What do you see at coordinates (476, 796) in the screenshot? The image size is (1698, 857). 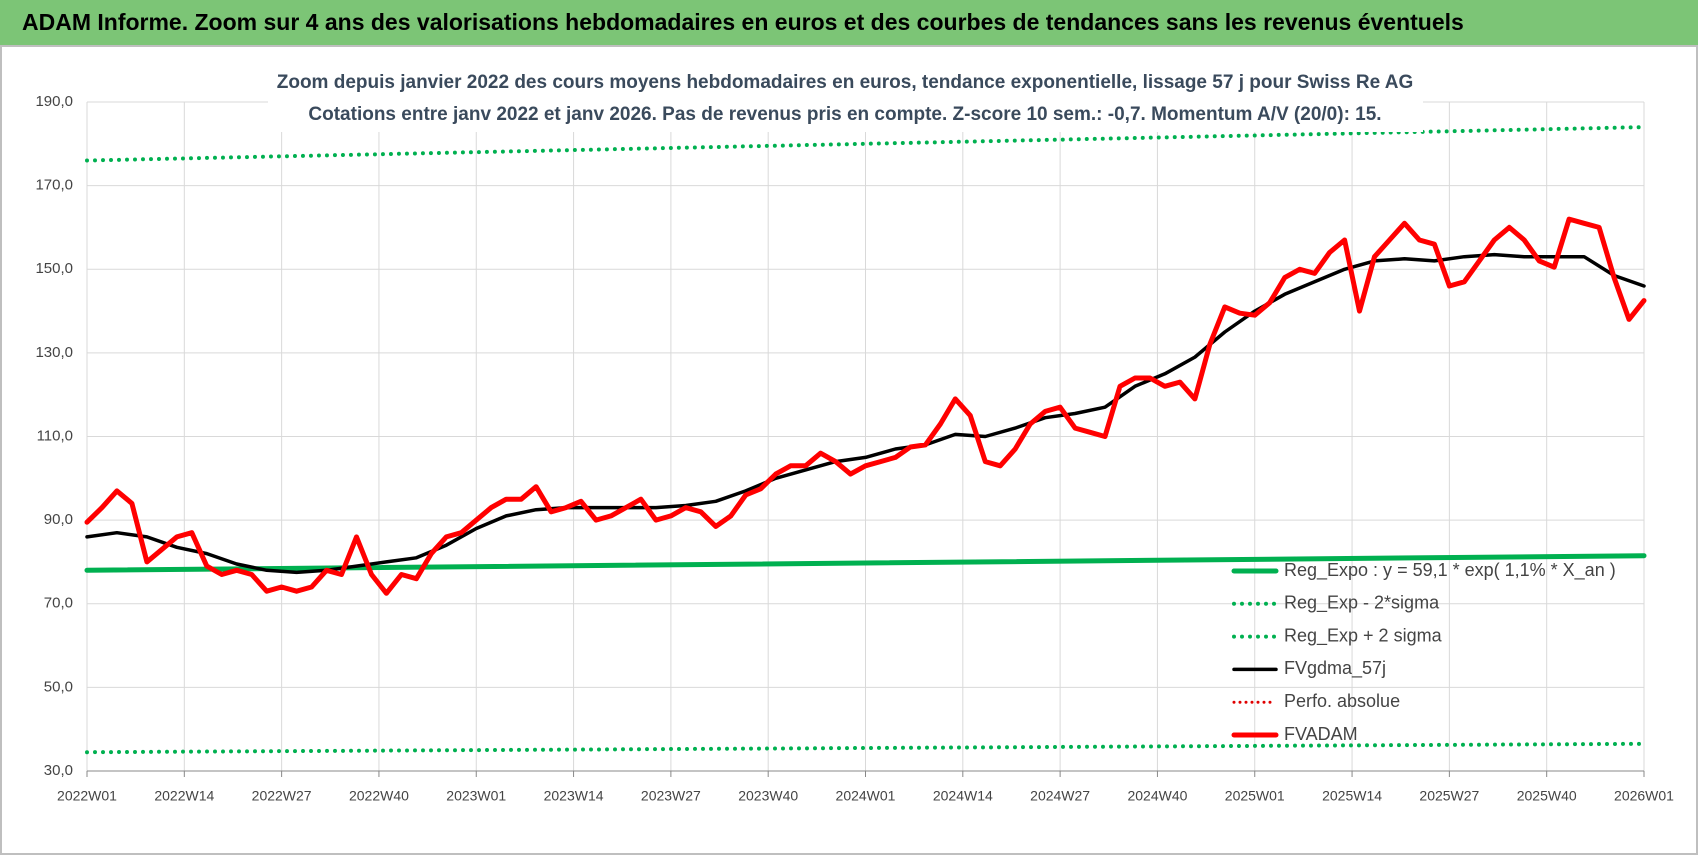 I see `x-tick-label: 2023W01` at bounding box center [476, 796].